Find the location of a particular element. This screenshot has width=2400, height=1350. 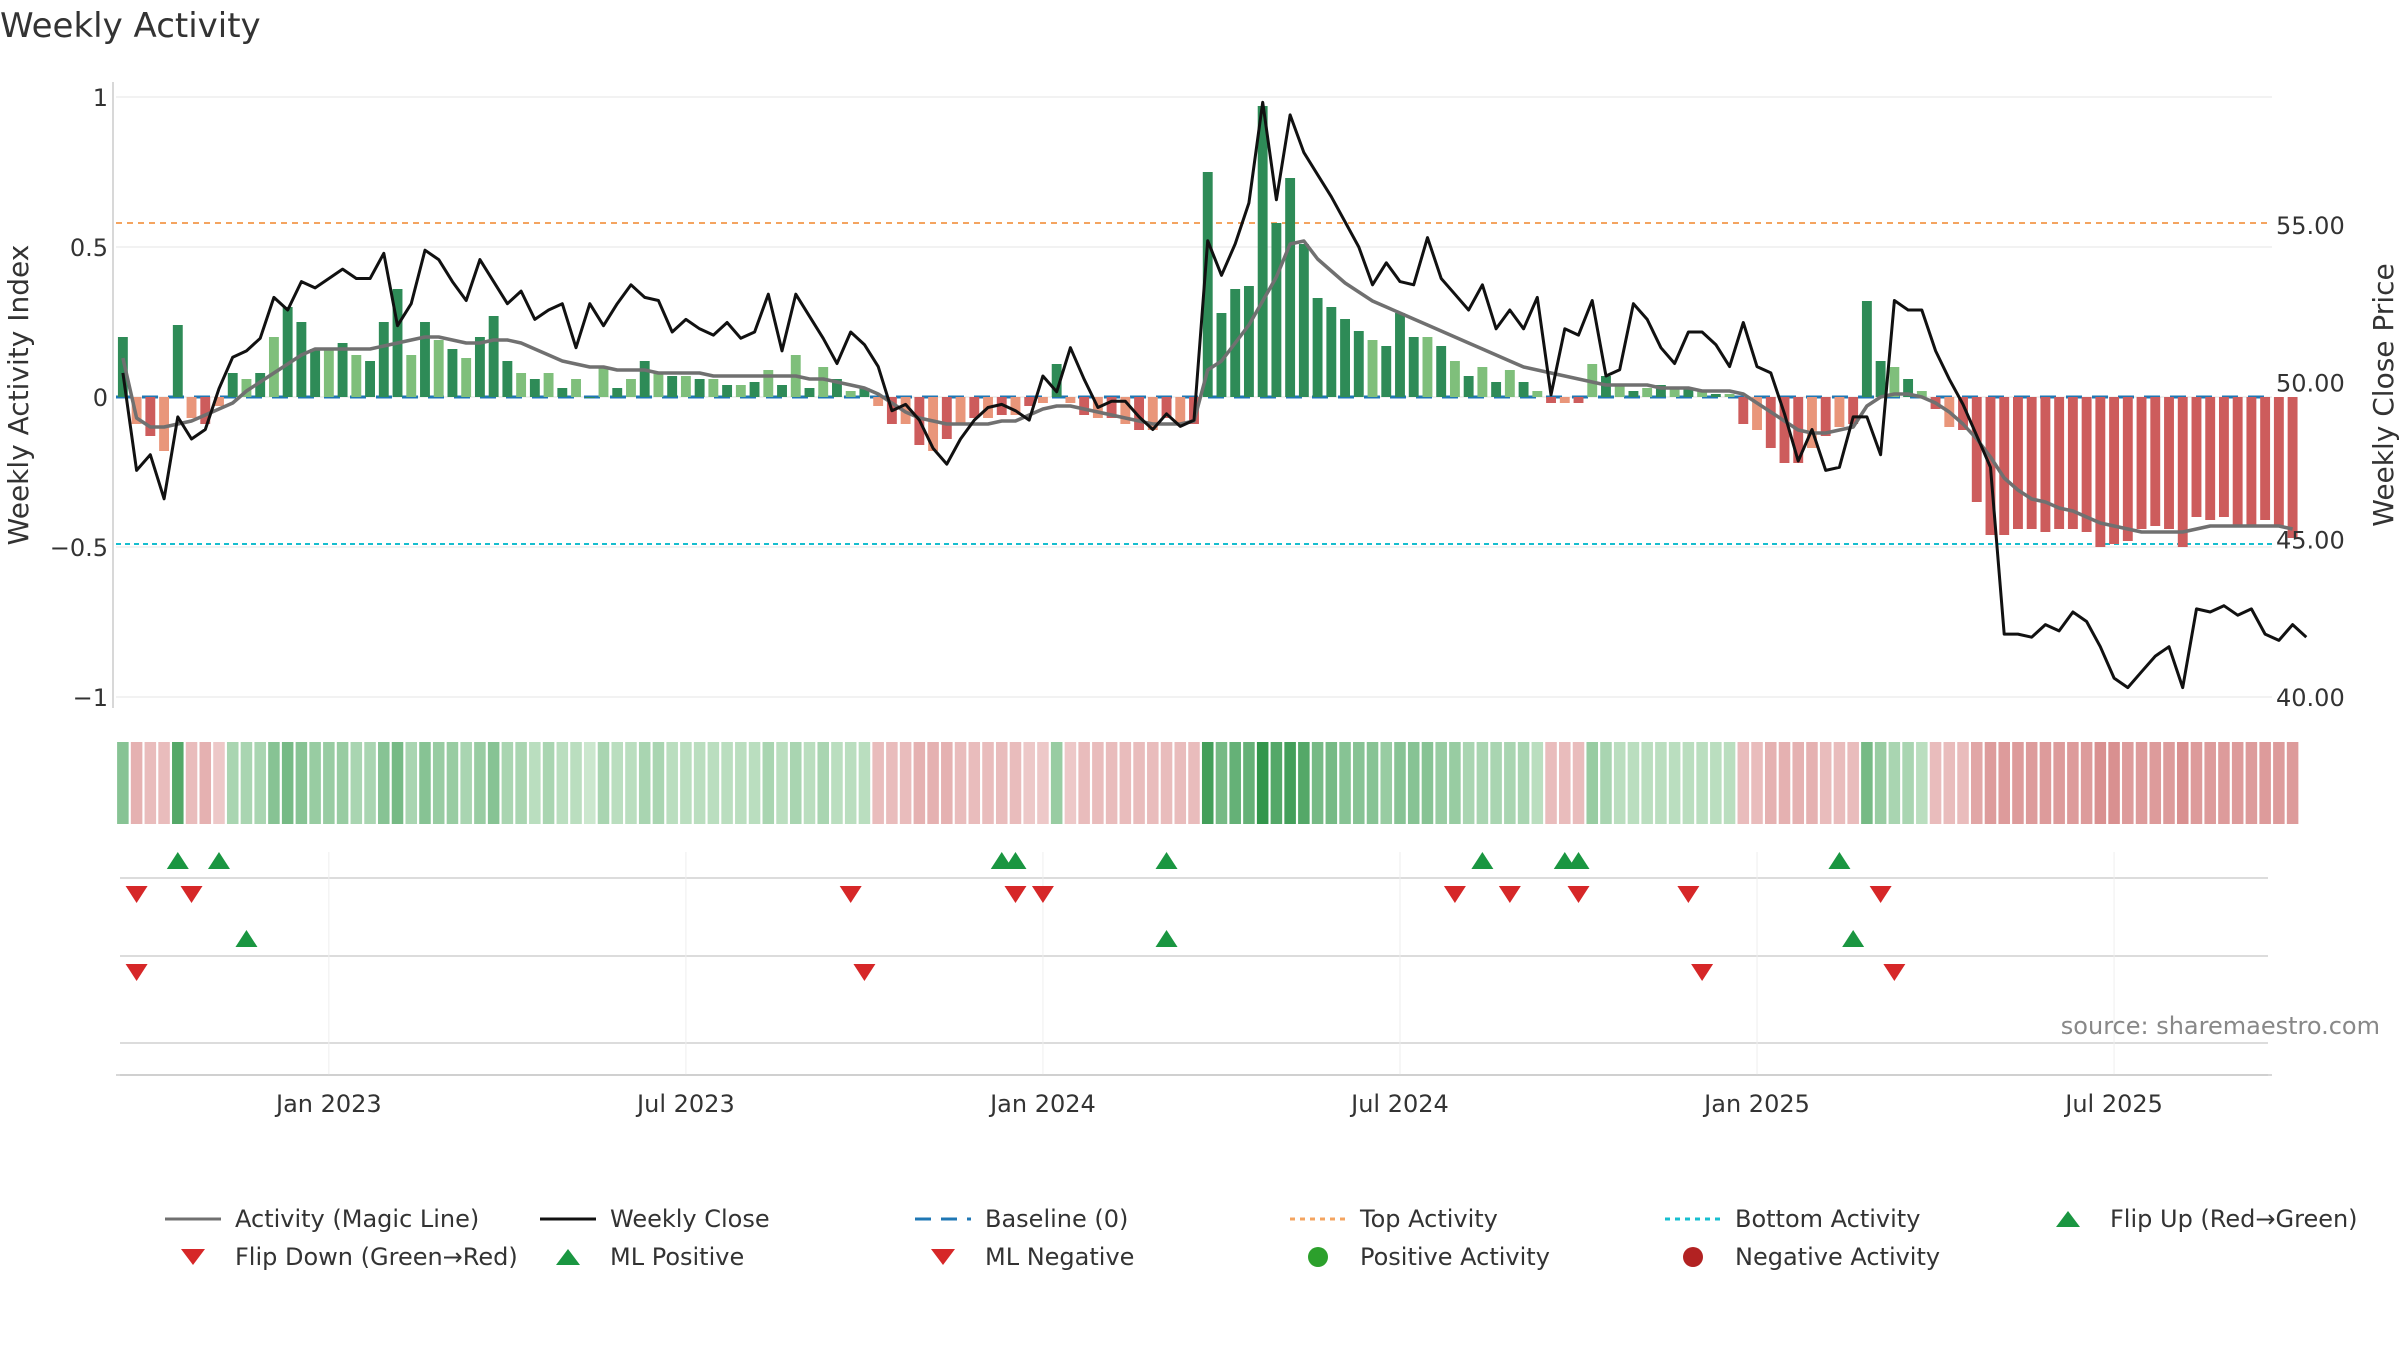

activity-heat-strip is located at coordinates (1208, 783).